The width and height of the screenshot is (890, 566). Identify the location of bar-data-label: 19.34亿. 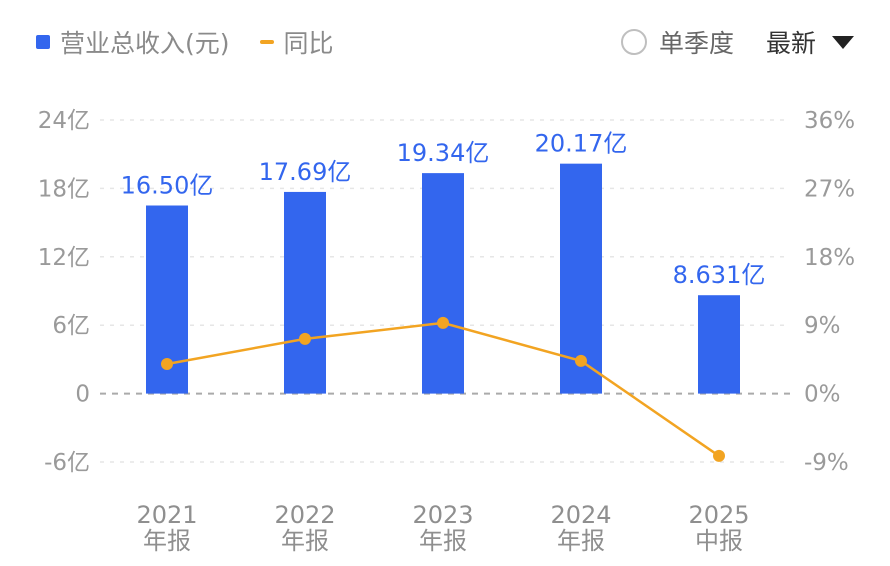
(443, 153).